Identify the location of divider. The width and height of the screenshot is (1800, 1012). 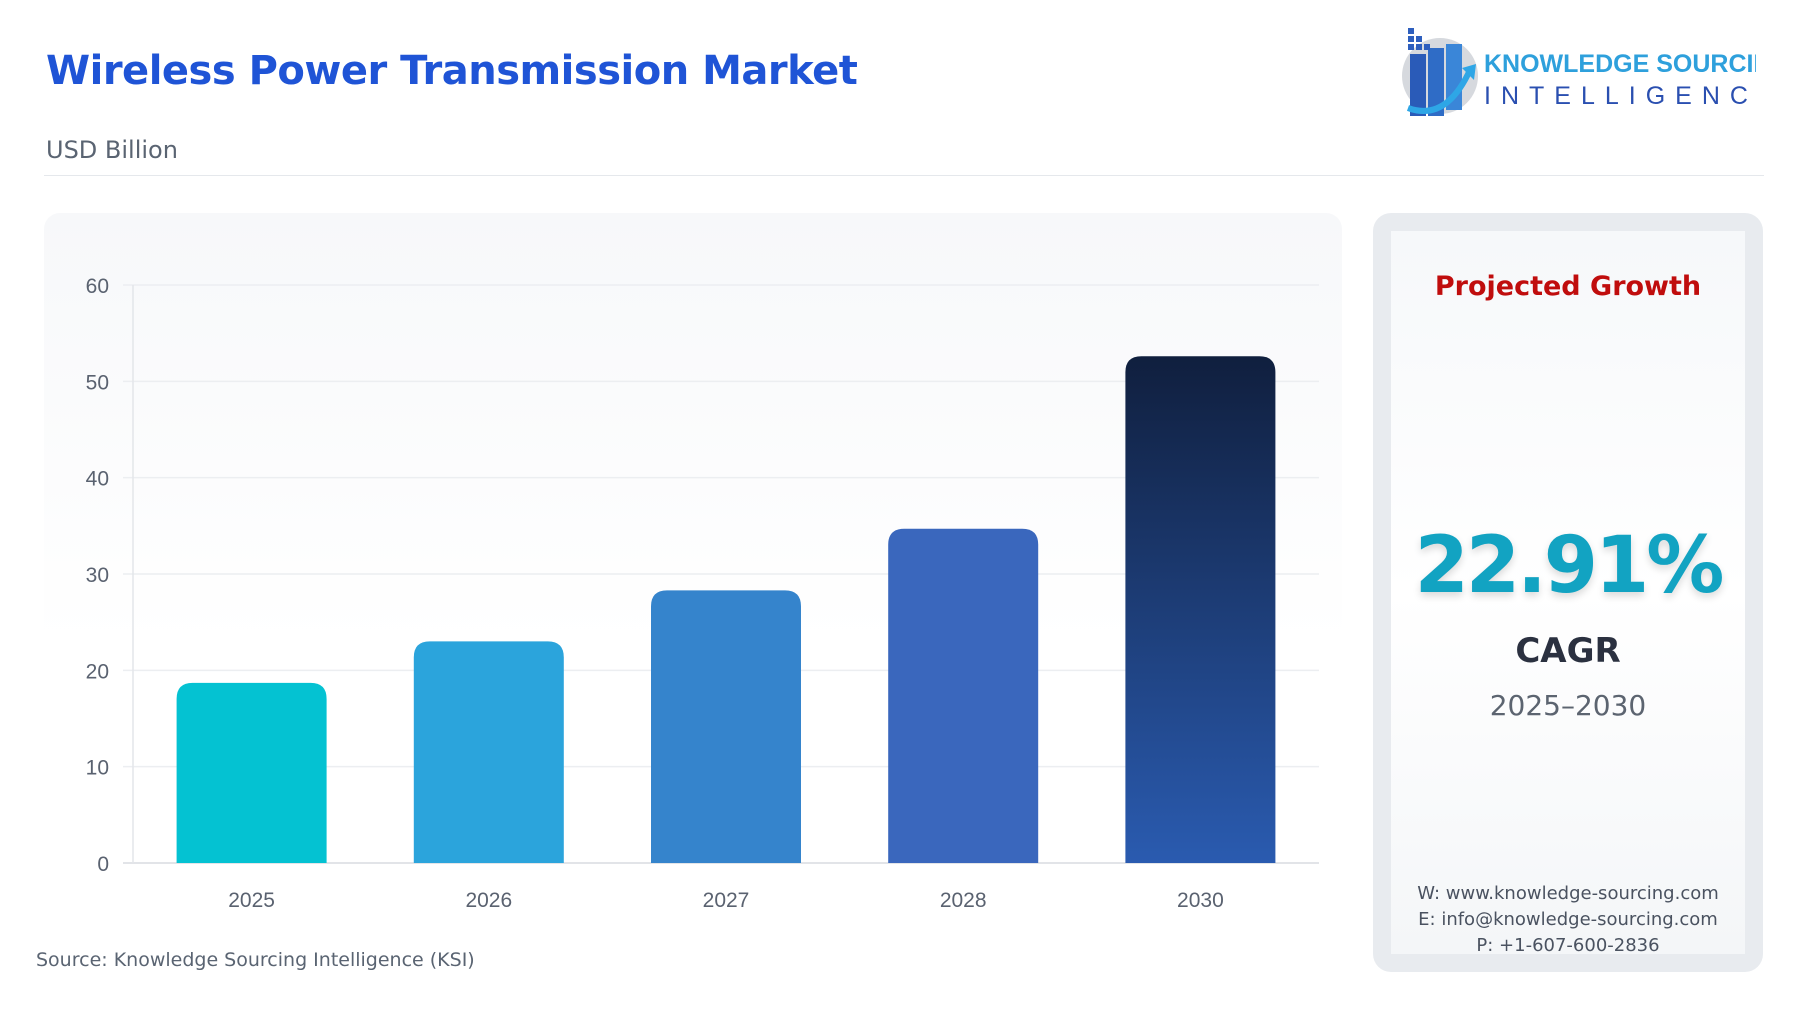
(904, 175).